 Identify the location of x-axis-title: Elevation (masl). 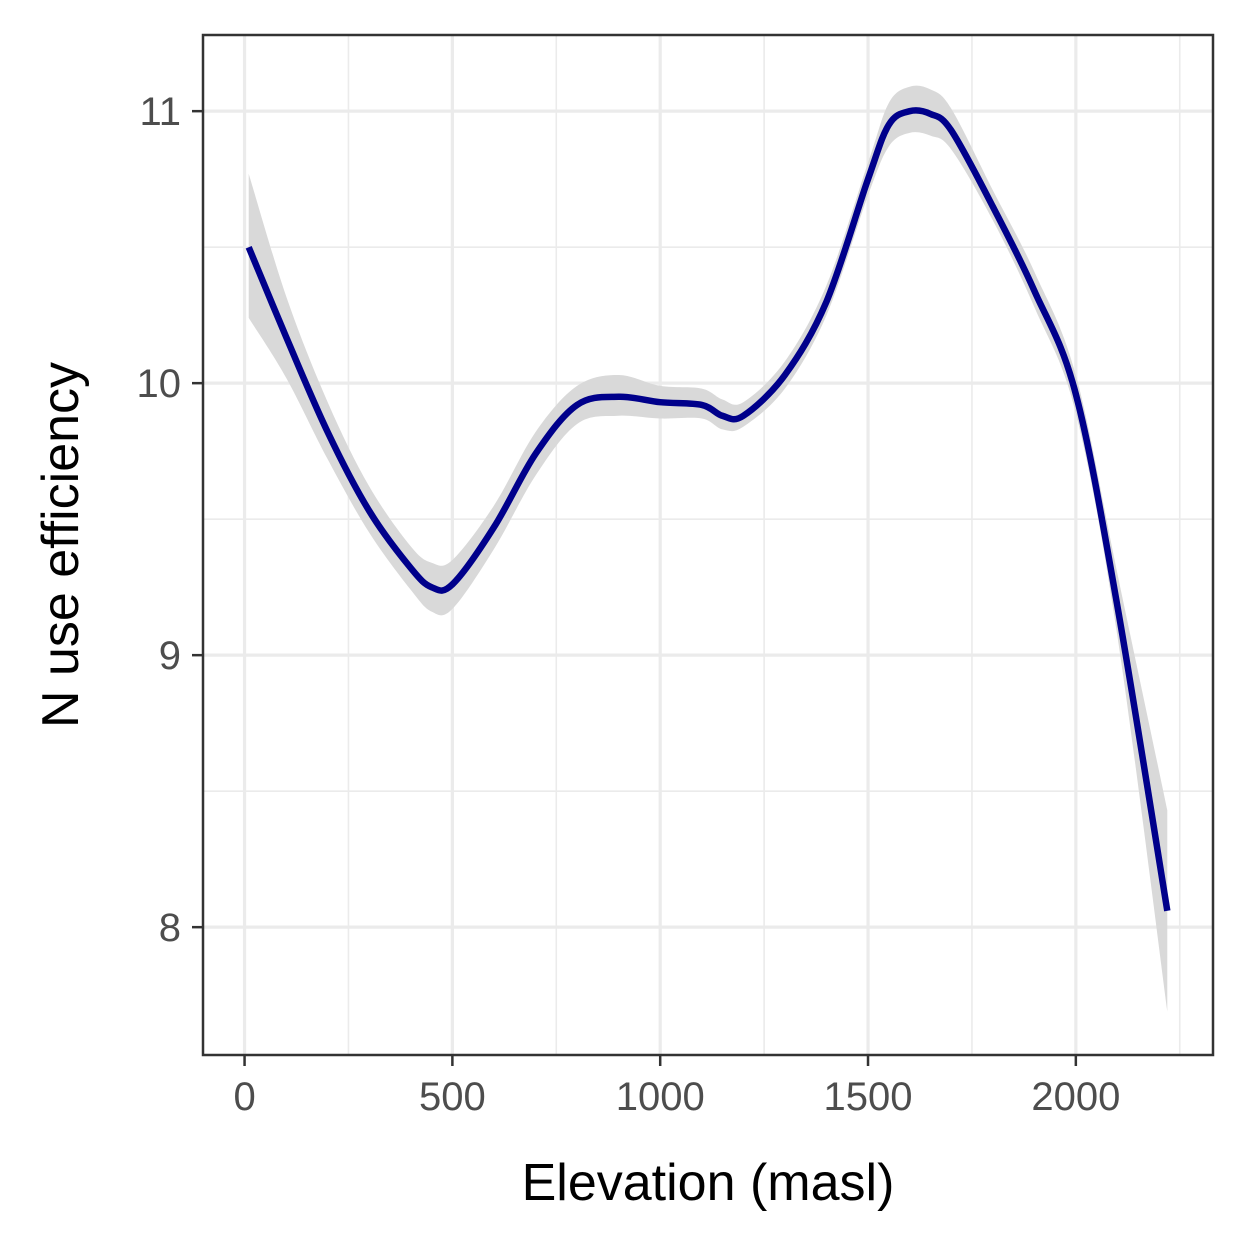
(708, 1183).